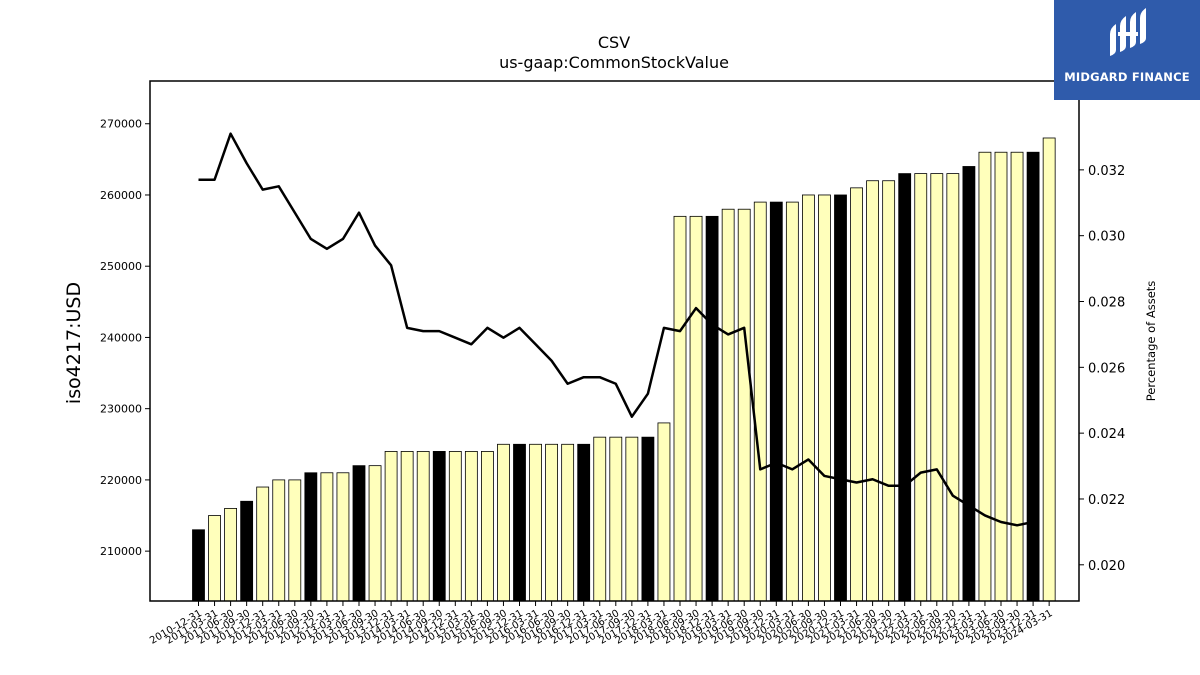 Image resolution: width=1200 pixels, height=675 pixels. Describe the element at coordinates (74, 343) in the screenshot. I see `y-axis-label: iso4217:USD` at that location.